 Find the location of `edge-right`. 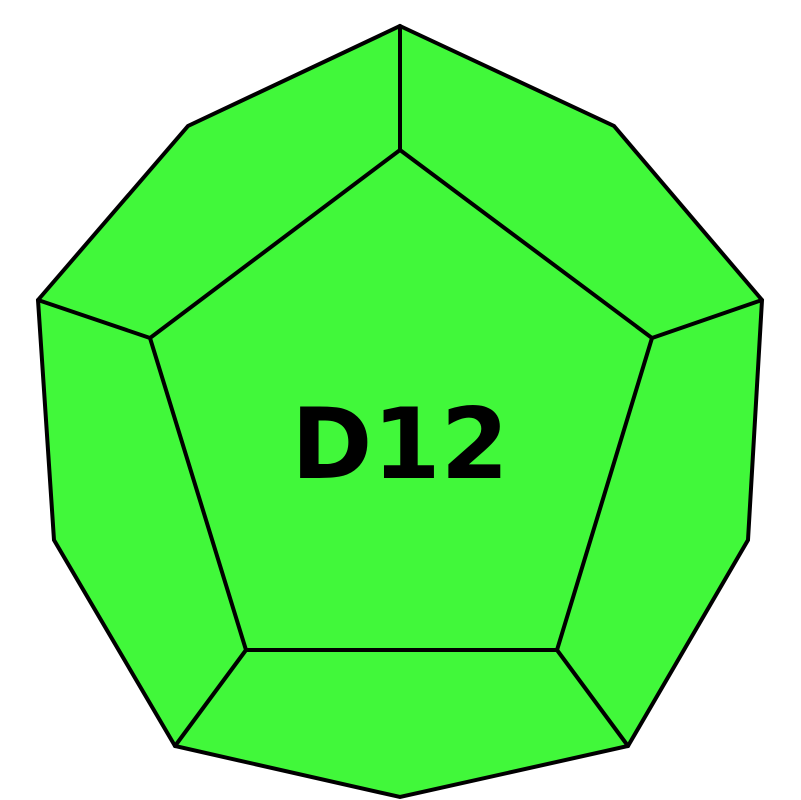

edge-right is located at coordinates (707, 319).